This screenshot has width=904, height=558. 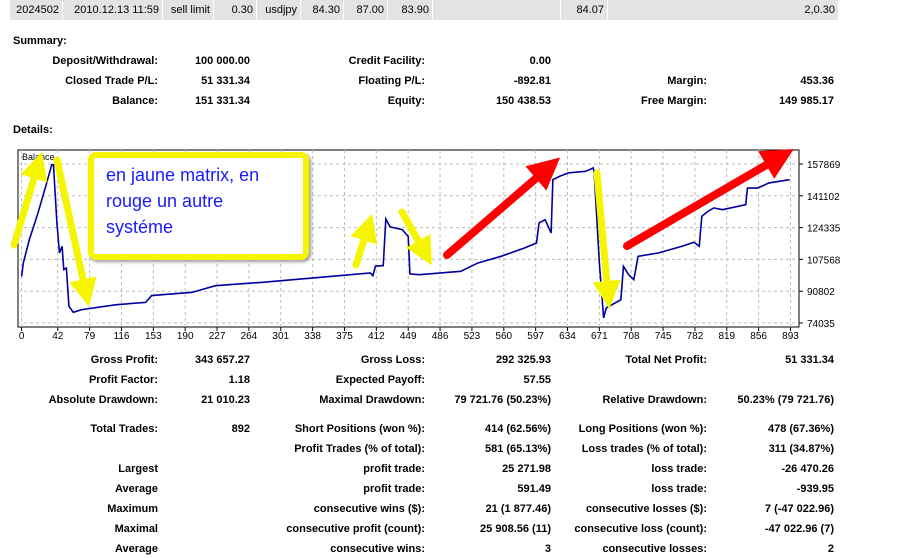 What do you see at coordinates (452, 380) in the screenshot?
I see `stats-row: Profit Factor: 1.18 Expected Payoff: 57.55` at bounding box center [452, 380].